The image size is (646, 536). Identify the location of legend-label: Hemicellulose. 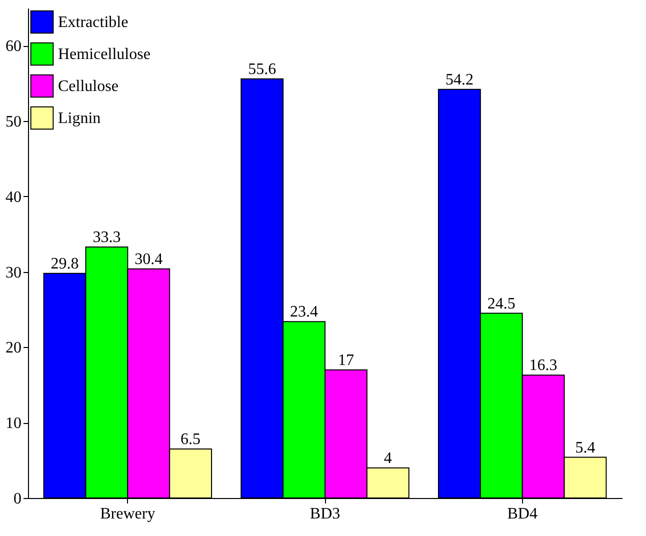
(104, 54).